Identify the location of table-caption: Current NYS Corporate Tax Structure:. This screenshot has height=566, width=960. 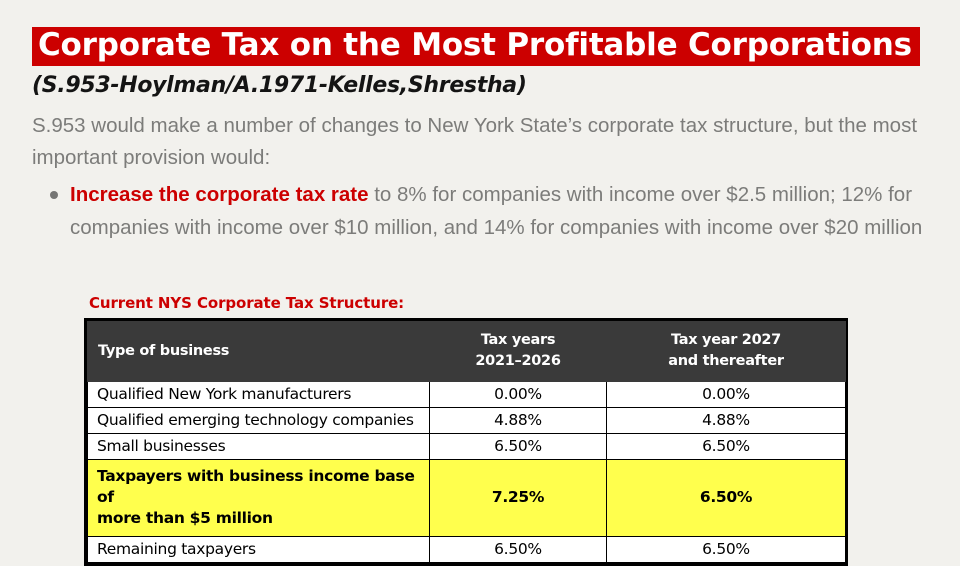
(247, 303).